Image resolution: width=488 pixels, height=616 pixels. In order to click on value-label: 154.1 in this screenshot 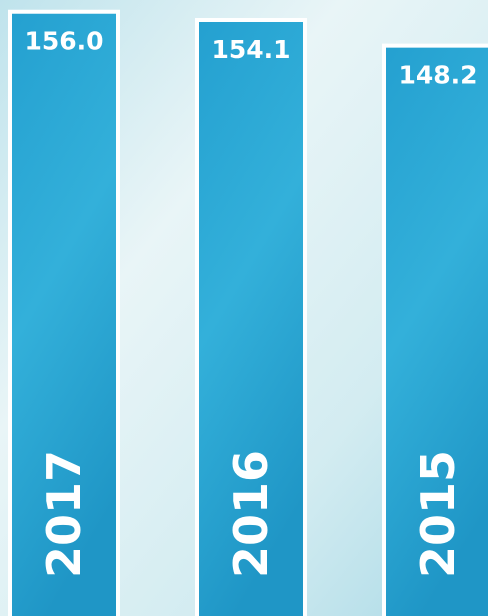, I will do `click(250, 49)`.